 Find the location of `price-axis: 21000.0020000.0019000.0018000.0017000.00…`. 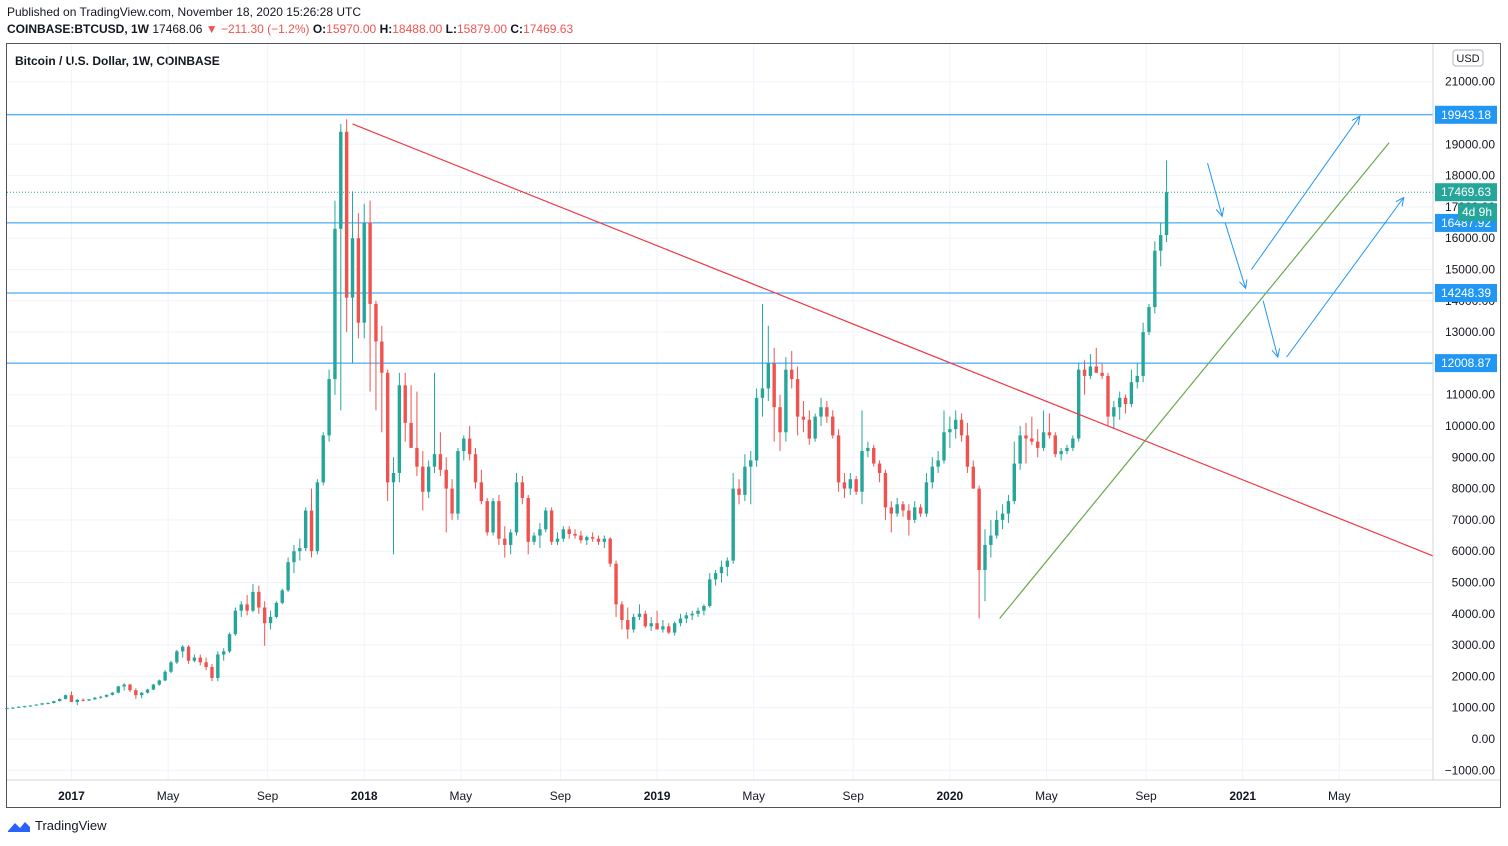

price-axis: 21000.0020000.0019000.0018000.0017000.00… is located at coordinates (1470, 426).